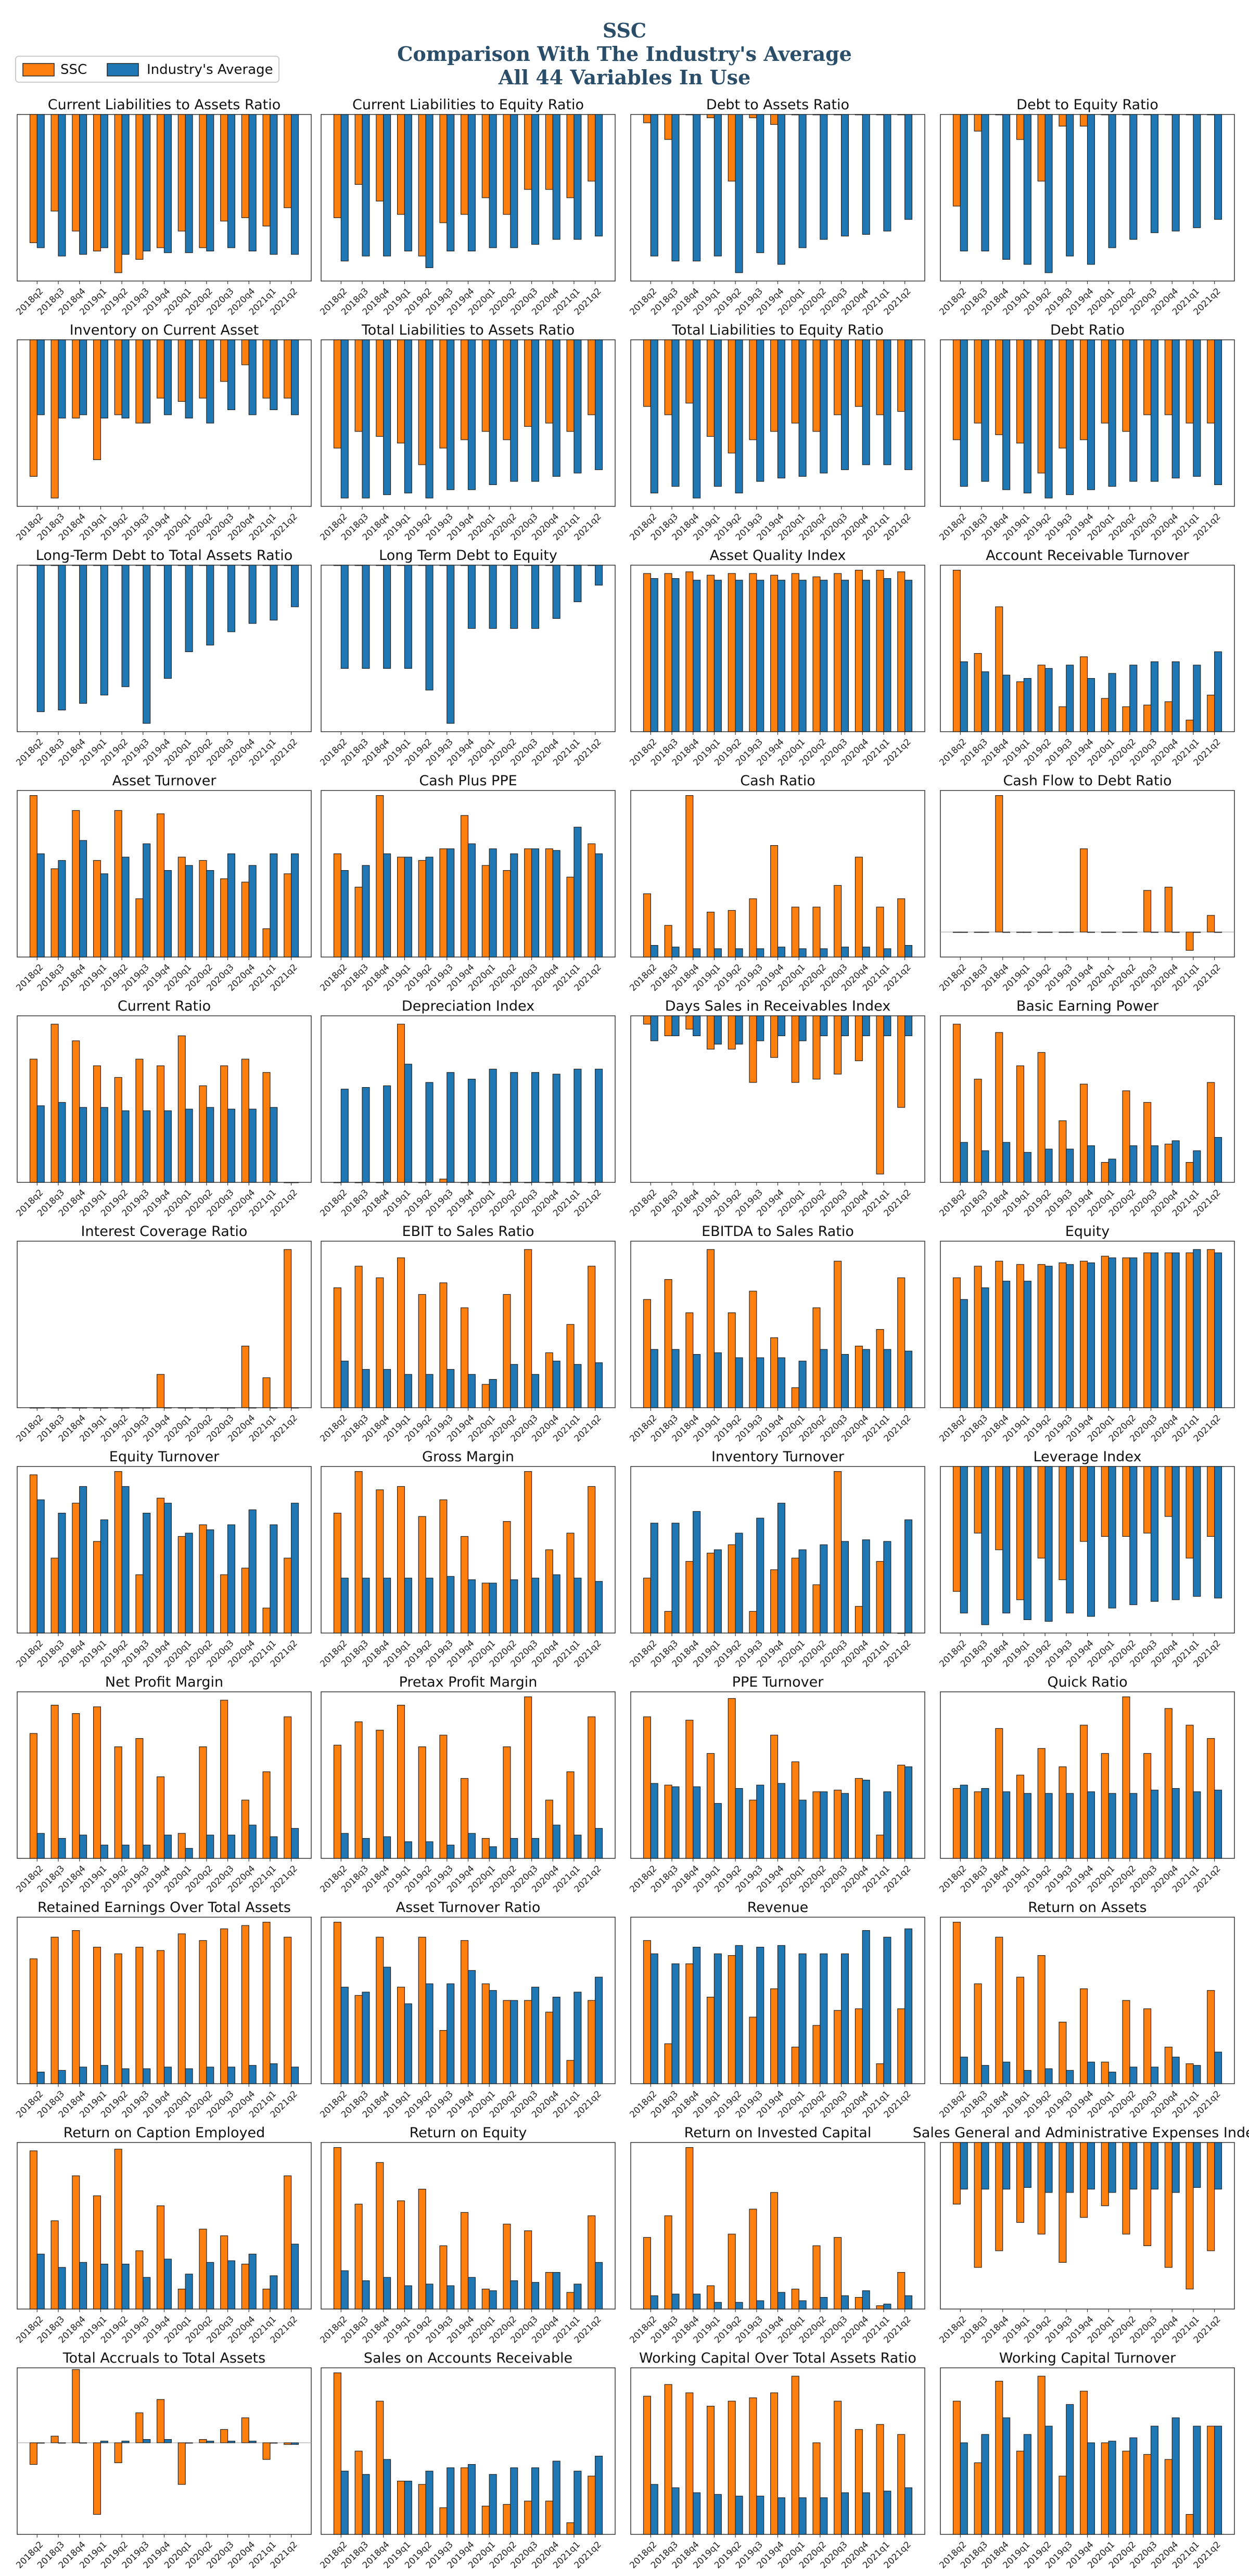 Image resolution: width=1249 pixels, height=2576 pixels. I want to click on chart-title: Inventory on Current Asset, so click(164, 330).